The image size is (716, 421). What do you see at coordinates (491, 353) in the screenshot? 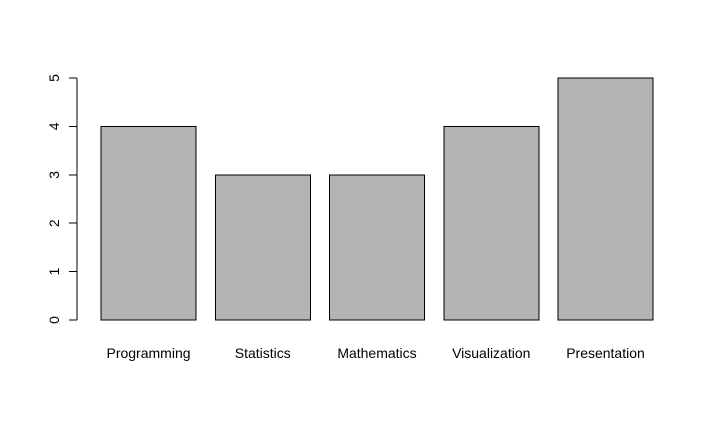
I see `category-label-visualization: Visualization` at bounding box center [491, 353].